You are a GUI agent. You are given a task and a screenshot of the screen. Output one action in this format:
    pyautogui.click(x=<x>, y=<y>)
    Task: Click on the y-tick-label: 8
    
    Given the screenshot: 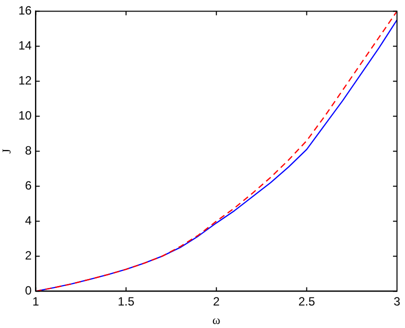 What is the action you would take?
    pyautogui.click(x=28, y=151)
    